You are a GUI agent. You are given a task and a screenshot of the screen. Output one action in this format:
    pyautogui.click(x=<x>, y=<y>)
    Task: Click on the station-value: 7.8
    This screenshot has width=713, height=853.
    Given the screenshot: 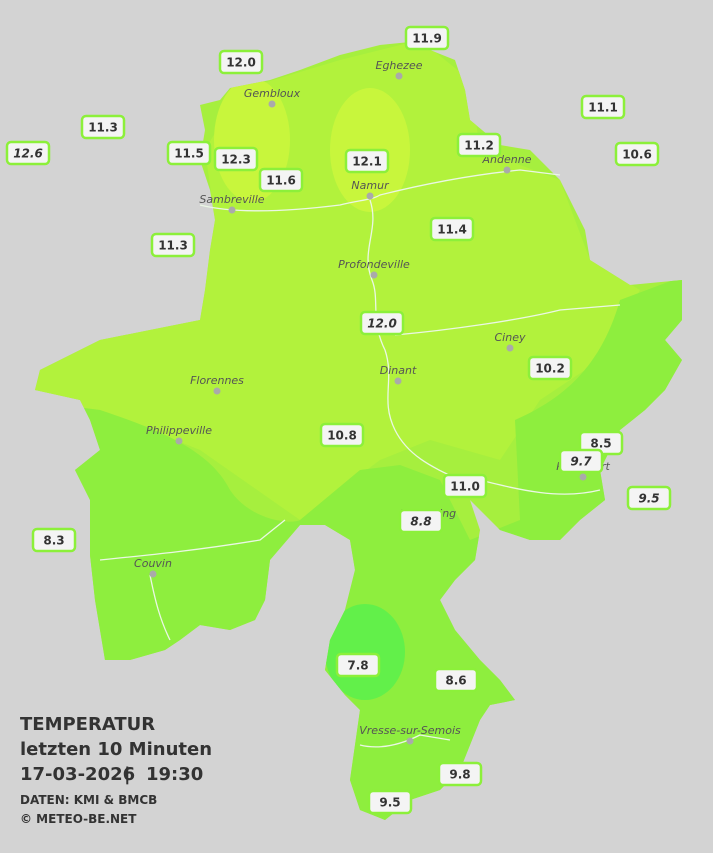 What is the action you would take?
    pyautogui.click(x=357, y=666)
    